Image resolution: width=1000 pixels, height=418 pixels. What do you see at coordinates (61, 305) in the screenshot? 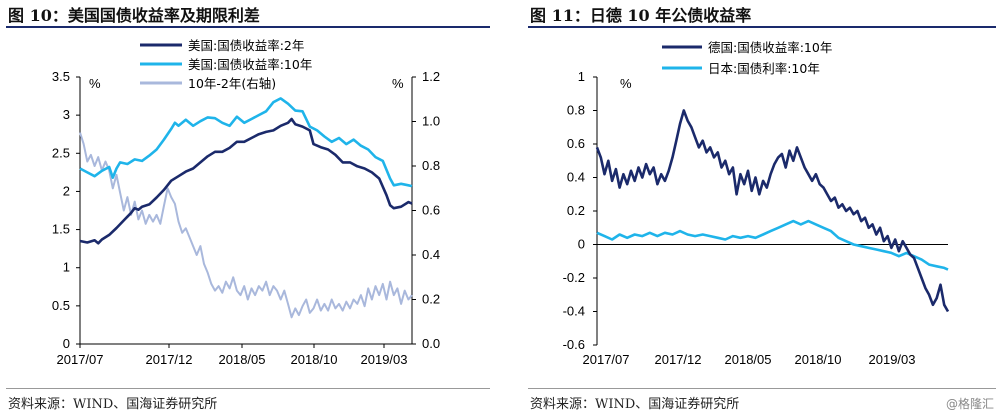
I see `y-tick-label: 0.5` at bounding box center [61, 305].